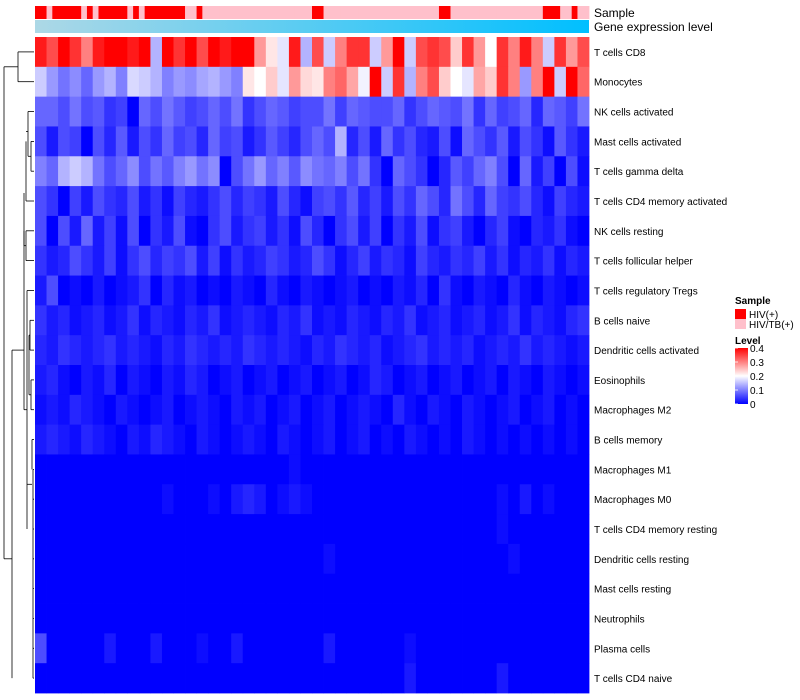 The height and width of the screenshot is (700, 800). What do you see at coordinates (655, 530) in the screenshot?
I see `row-label: T cells CD4 memory resting` at bounding box center [655, 530].